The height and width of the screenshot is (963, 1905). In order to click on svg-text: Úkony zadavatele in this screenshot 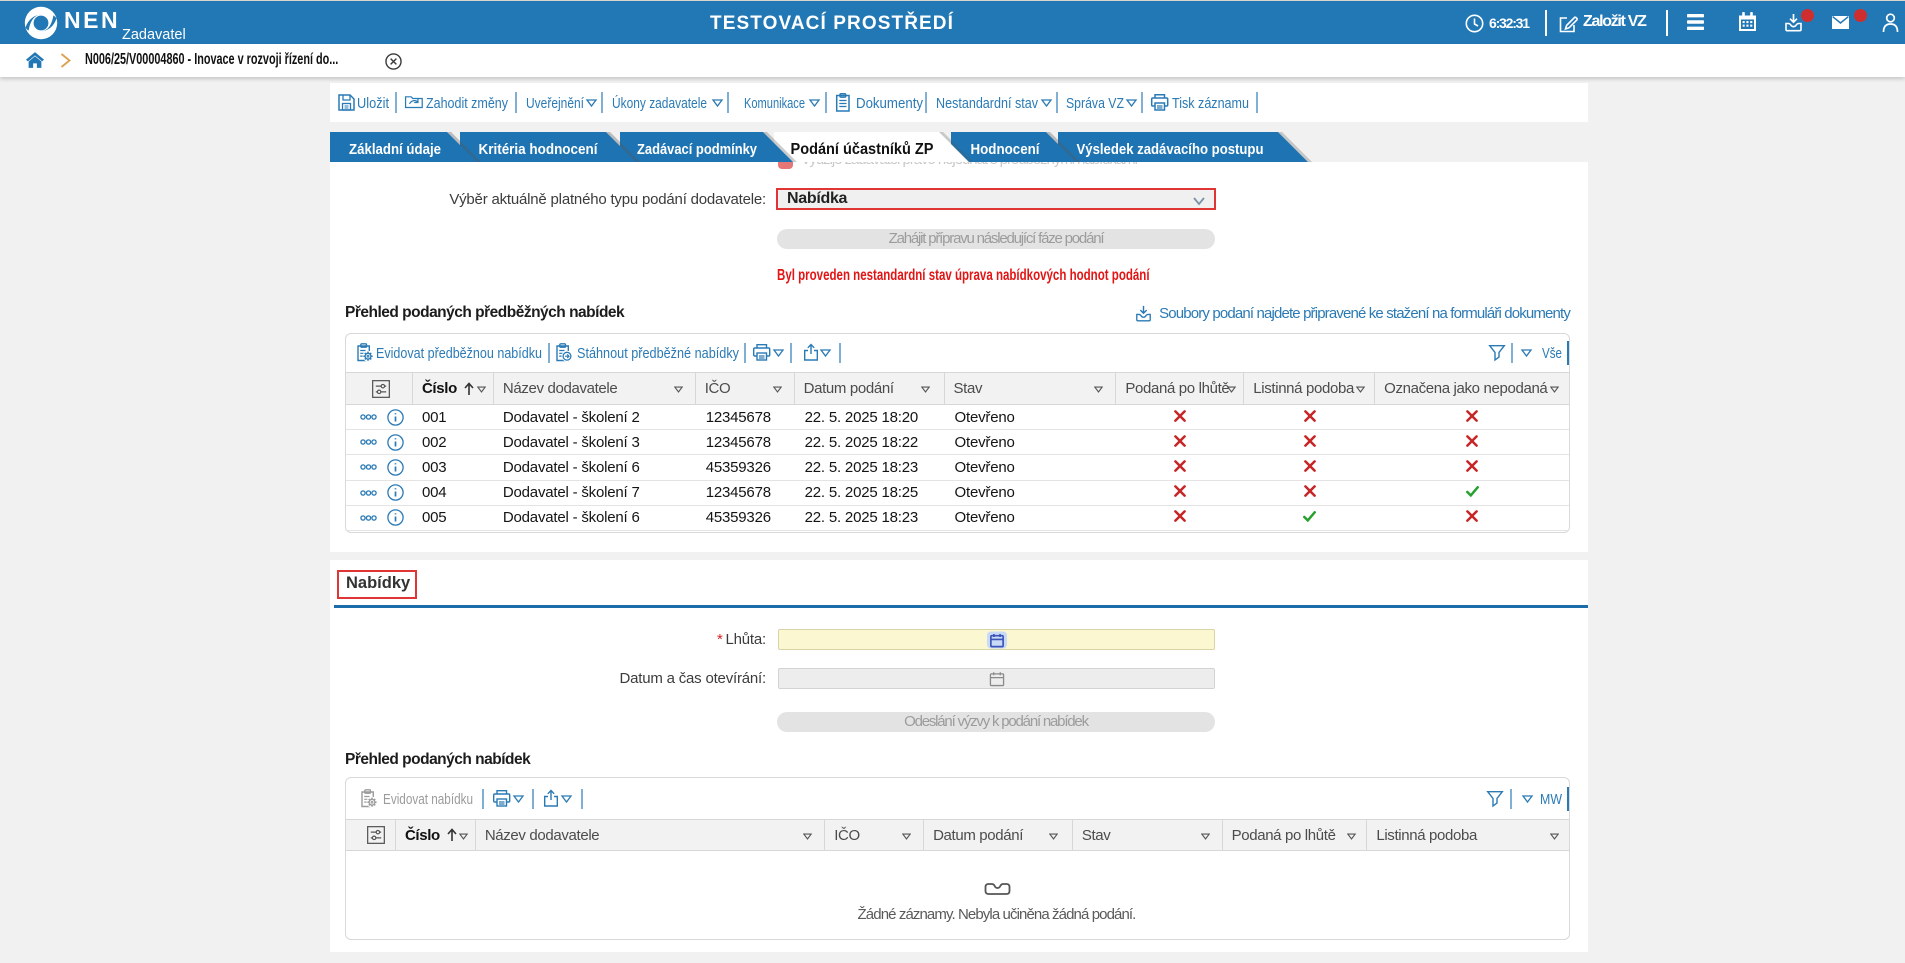, I will do `click(659, 103)`.